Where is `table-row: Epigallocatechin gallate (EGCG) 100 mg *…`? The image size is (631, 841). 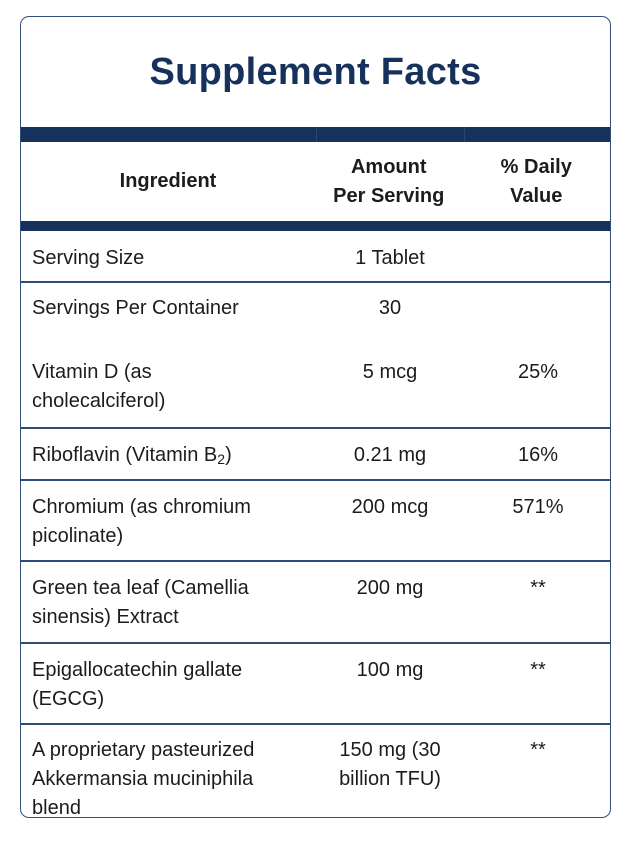 table-row: Epigallocatechin gallate (EGCG) 100 mg *… is located at coordinates (315, 684).